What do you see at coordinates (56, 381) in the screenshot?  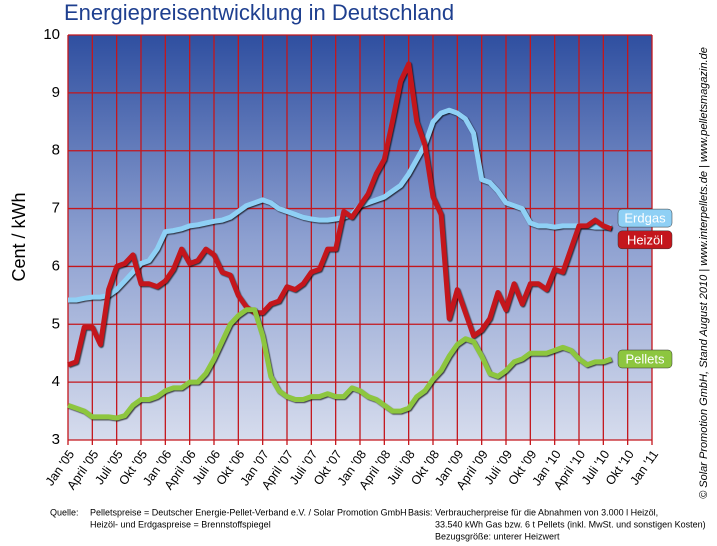 I see `y-tick-label: 4` at bounding box center [56, 381].